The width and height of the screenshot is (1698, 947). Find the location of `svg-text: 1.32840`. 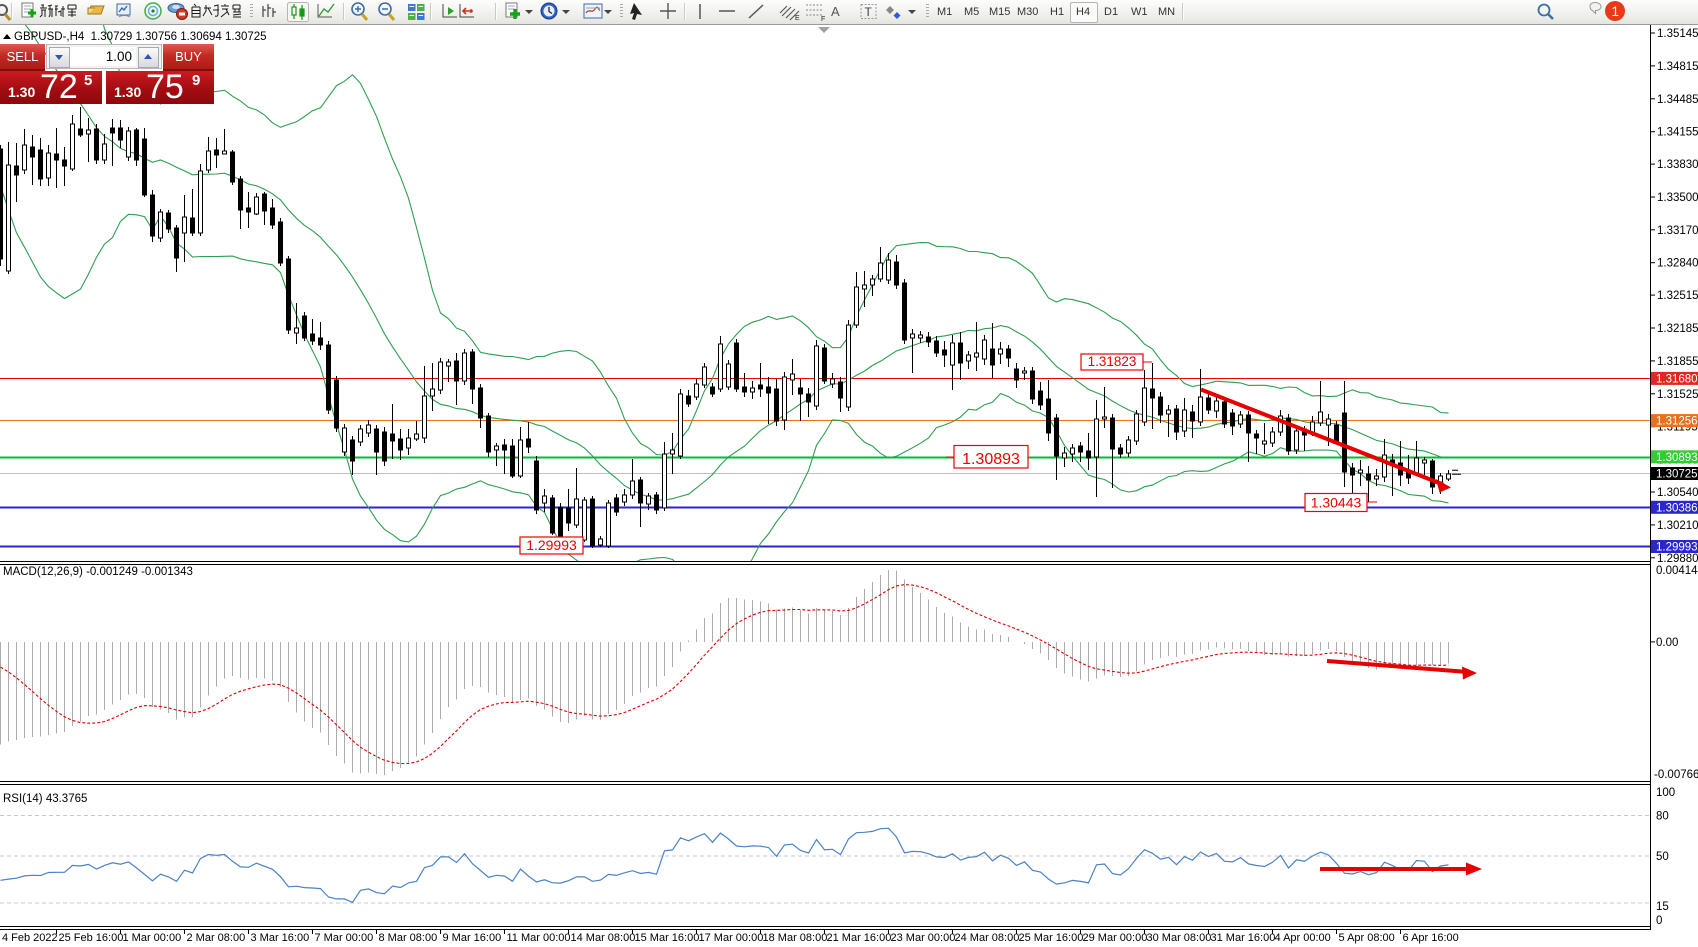

svg-text: 1.32840 is located at coordinates (1677, 264).